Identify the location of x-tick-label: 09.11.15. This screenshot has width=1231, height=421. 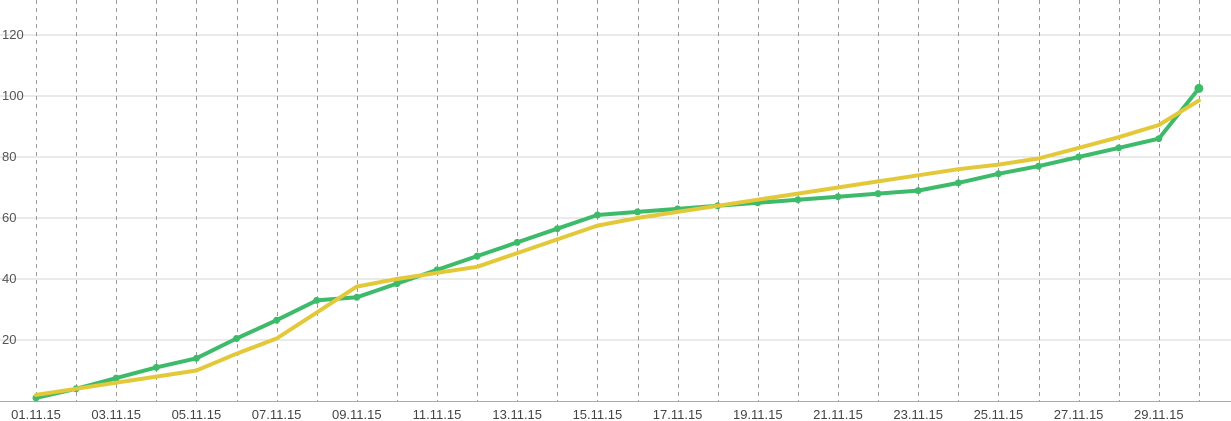
(357, 414).